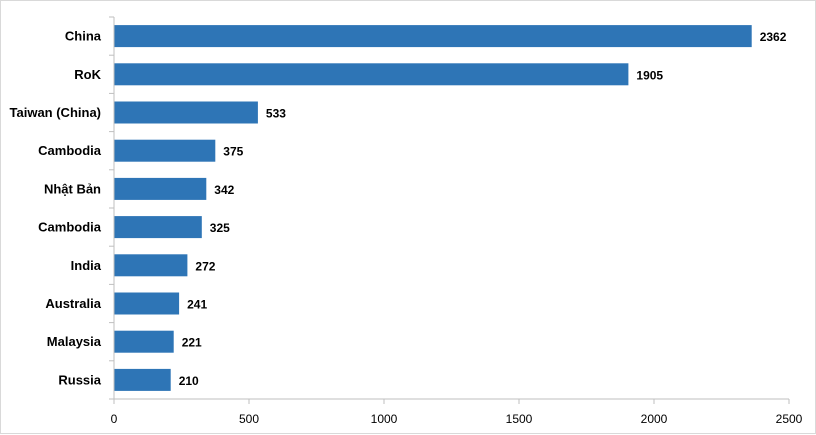 The width and height of the screenshot is (816, 435). Describe the element at coordinates (86, 265) in the screenshot. I see `category-label: India` at that location.